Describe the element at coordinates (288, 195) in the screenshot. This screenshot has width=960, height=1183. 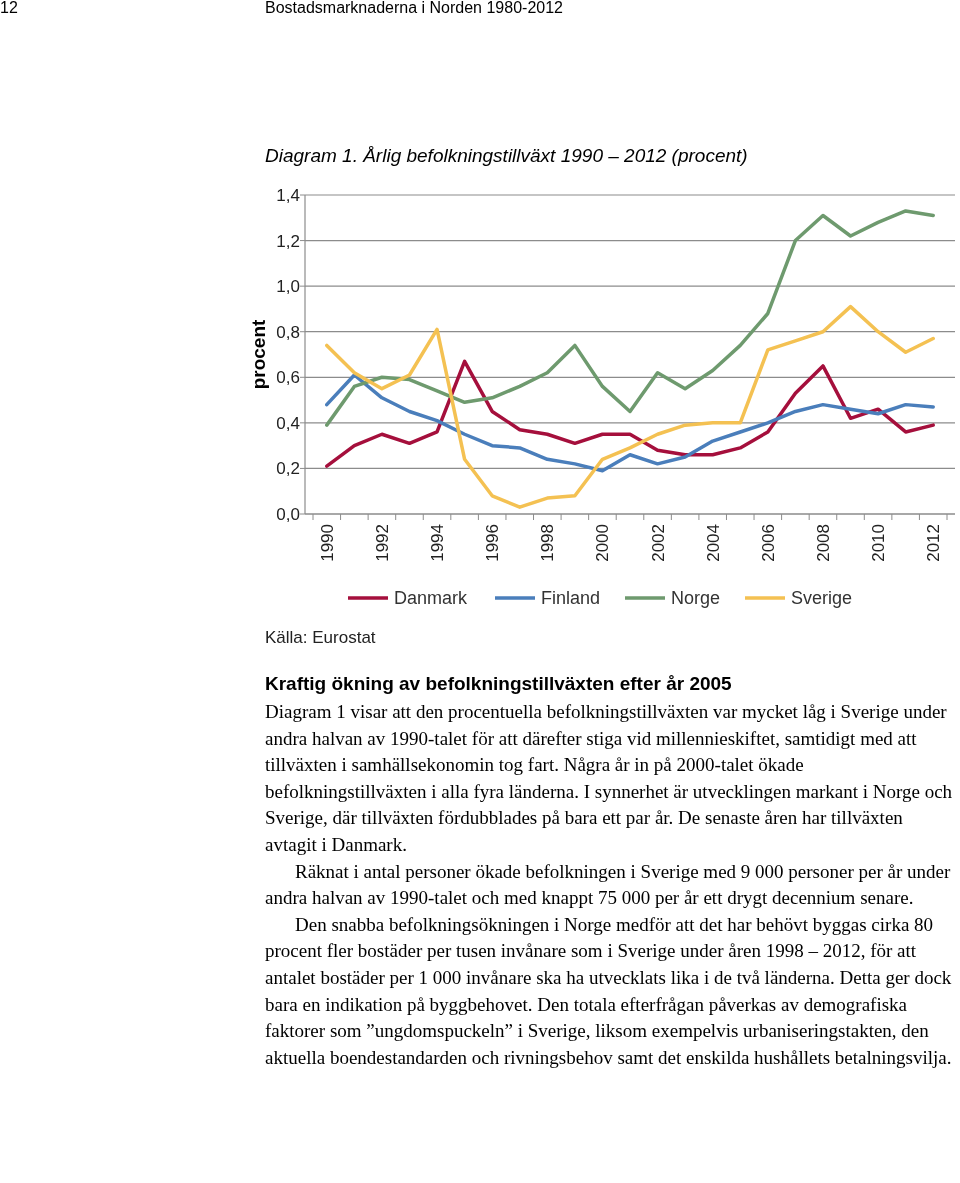
I see `y-tick-label: 1,4` at that location.